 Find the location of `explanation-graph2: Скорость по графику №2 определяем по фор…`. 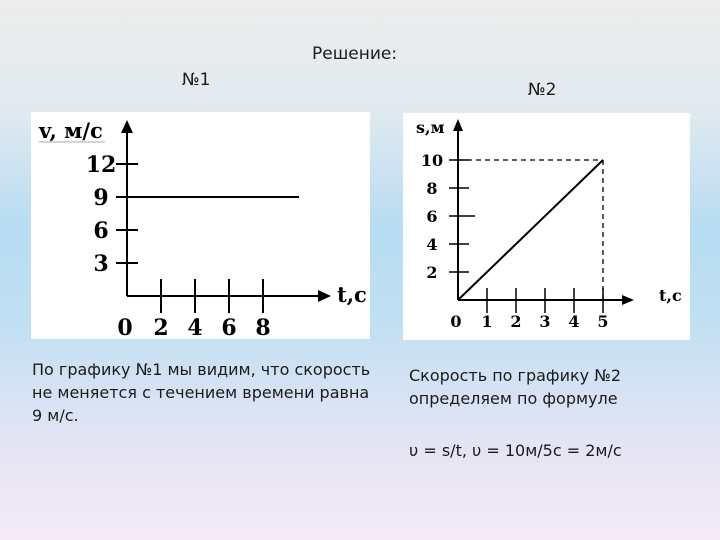

explanation-graph2: Скорость по графику №2 определяем по фор… is located at coordinates (515, 387).